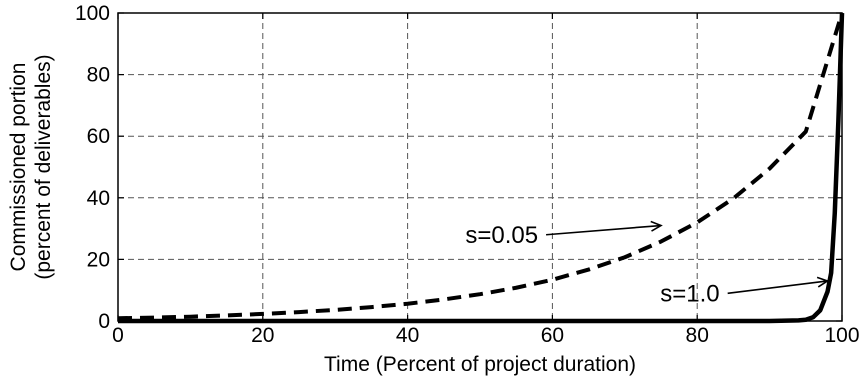 Image resolution: width=866 pixels, height=379 pixels. Describe the element at coordinates (92, 13) in the screenshot. I see `y-tick-label-100: 100` at that location.